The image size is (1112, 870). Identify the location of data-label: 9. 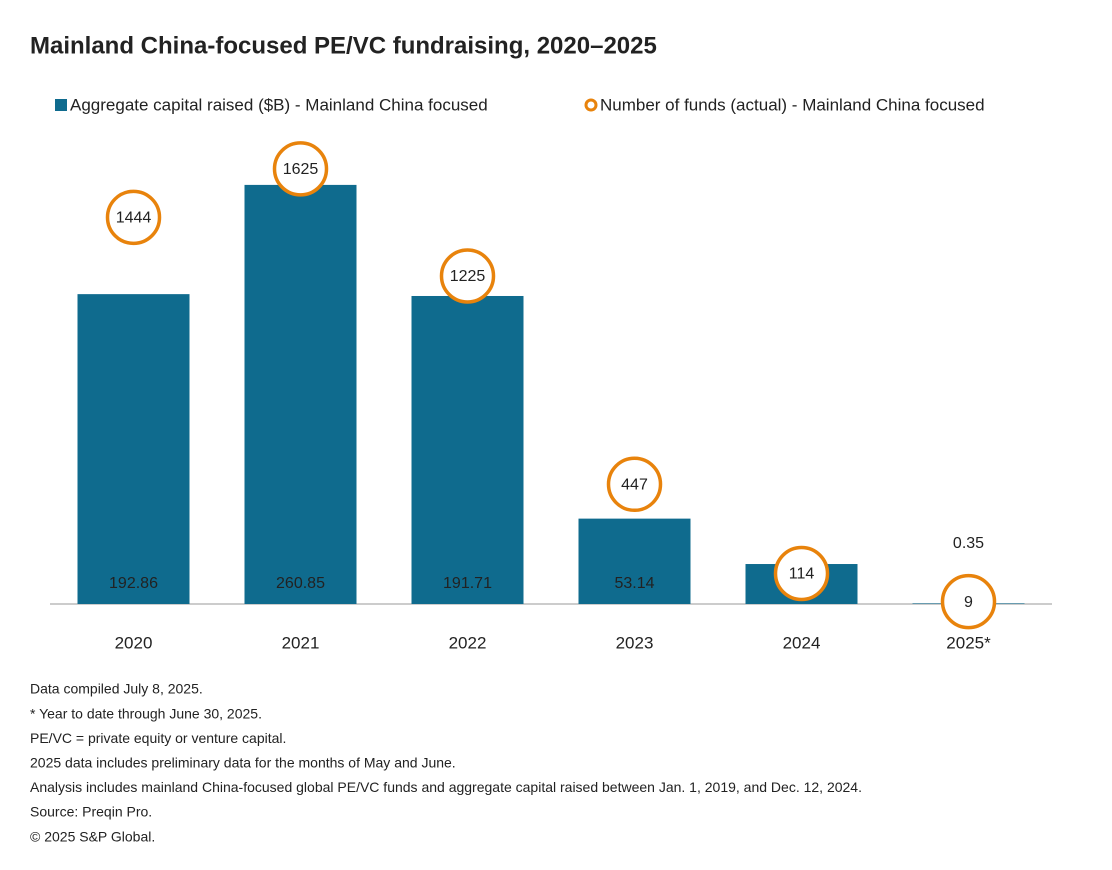
(968, 602).